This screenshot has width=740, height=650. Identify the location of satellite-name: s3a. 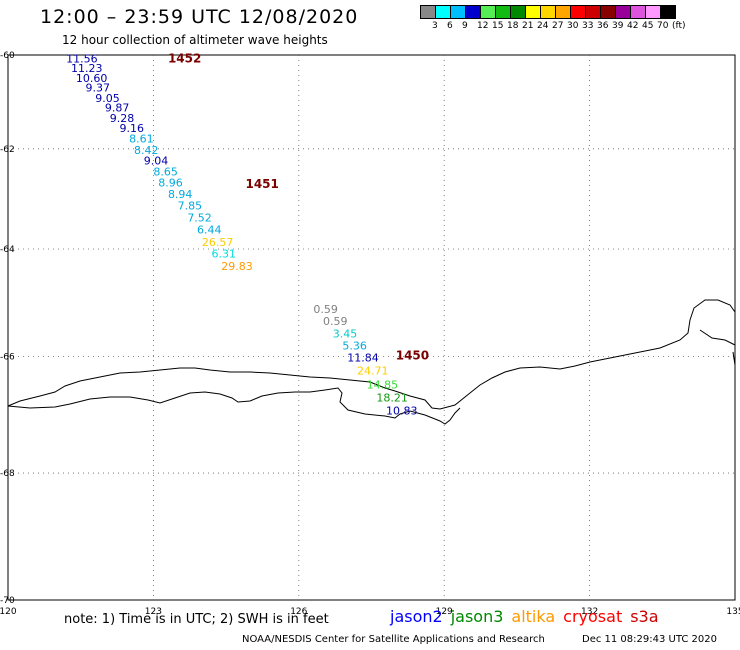
(644, 616).